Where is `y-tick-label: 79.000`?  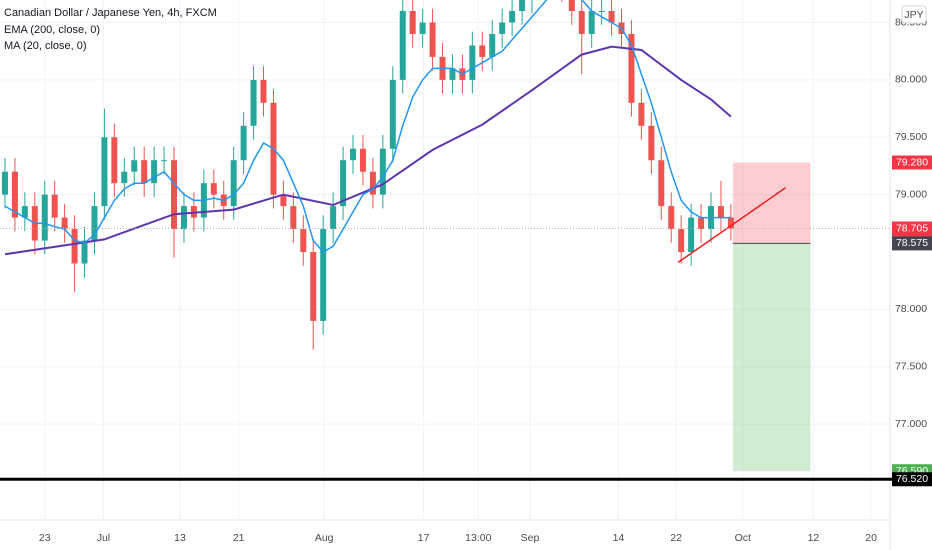 y-tick-label: 79.000 is located at coordinates (911, 194).